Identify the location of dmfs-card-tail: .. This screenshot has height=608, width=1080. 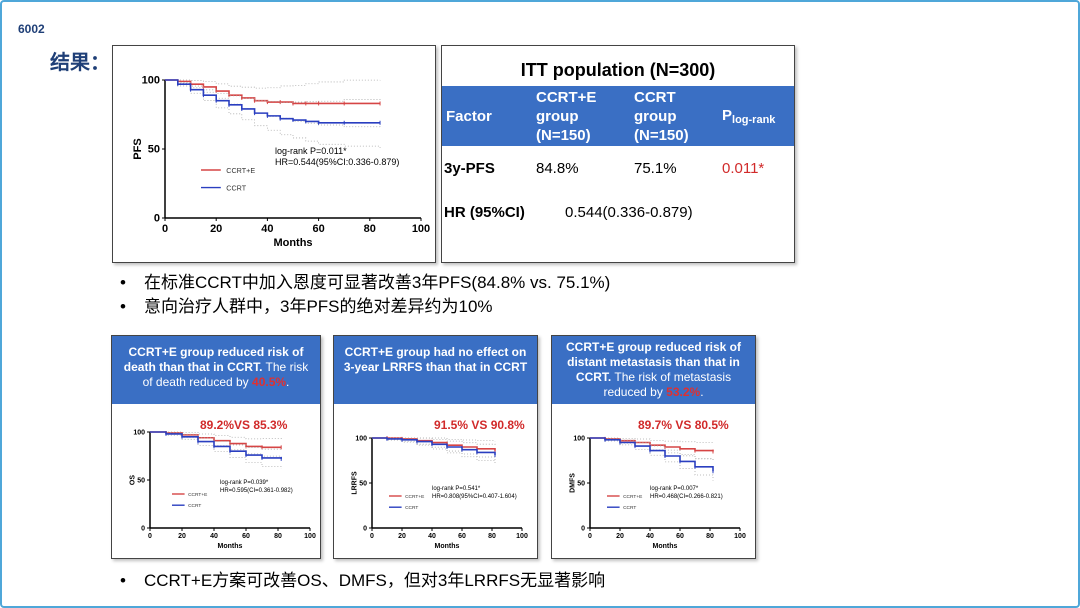
(702, 392).